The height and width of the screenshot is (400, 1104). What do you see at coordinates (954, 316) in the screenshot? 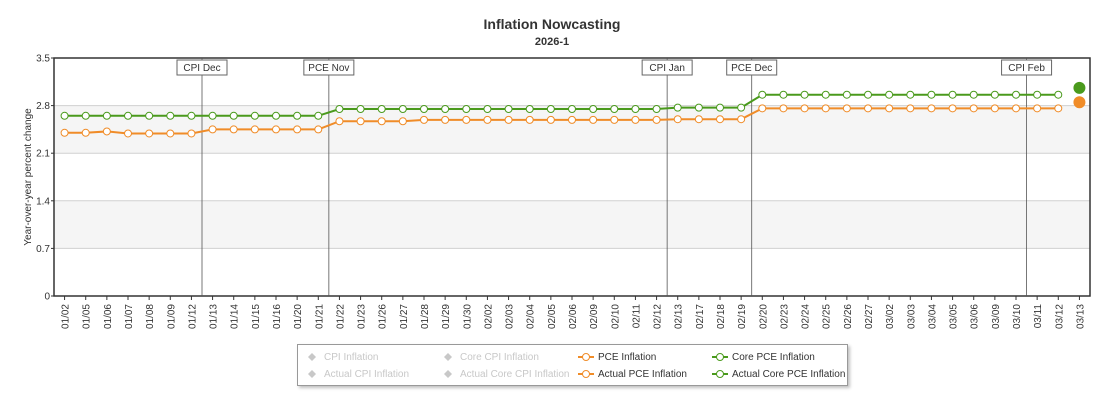
I see `x-tick-label: 03/05` at bounding box center [954, 316].